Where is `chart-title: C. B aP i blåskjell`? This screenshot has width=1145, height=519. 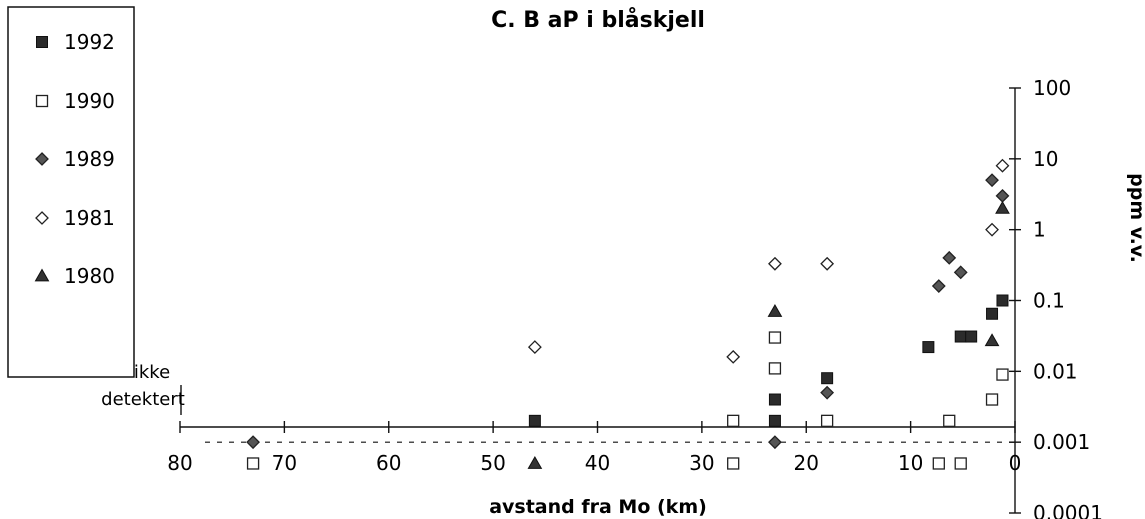
chart-title: C. B aP i blåskjell is located at coordinates (598, 20).